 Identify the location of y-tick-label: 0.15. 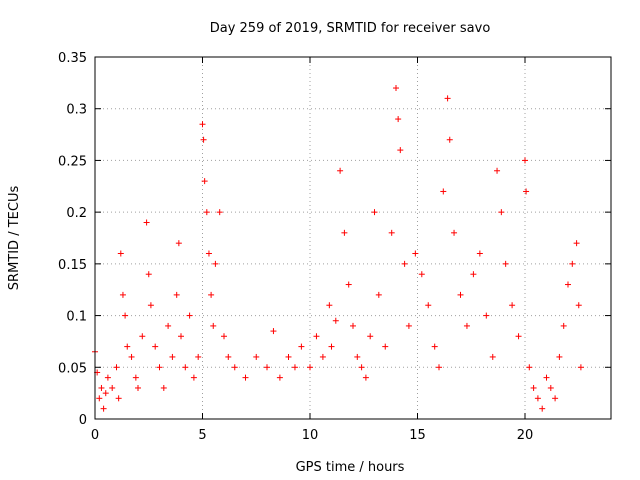
(72, 265).